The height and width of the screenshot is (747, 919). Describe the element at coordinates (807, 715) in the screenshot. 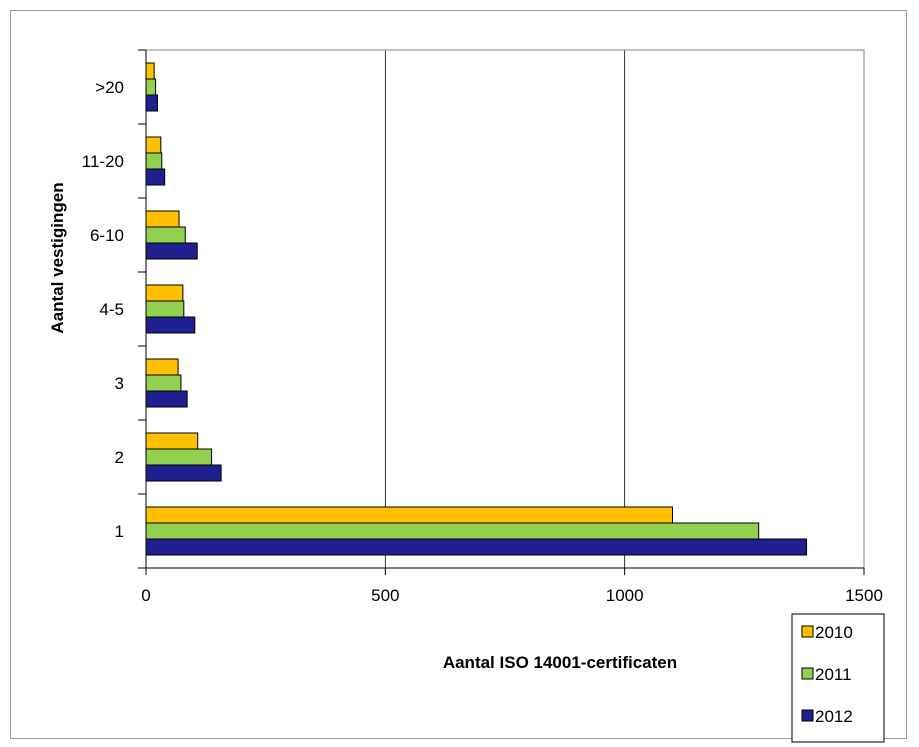

I see `legend-swatch-2012` at that location.